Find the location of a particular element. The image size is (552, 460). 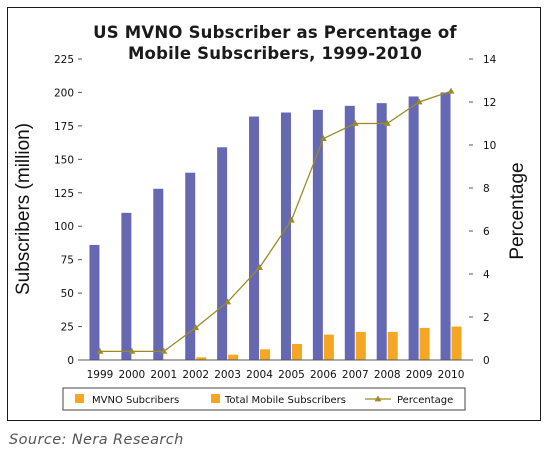

legend-box is located at coordinates (264, 399).